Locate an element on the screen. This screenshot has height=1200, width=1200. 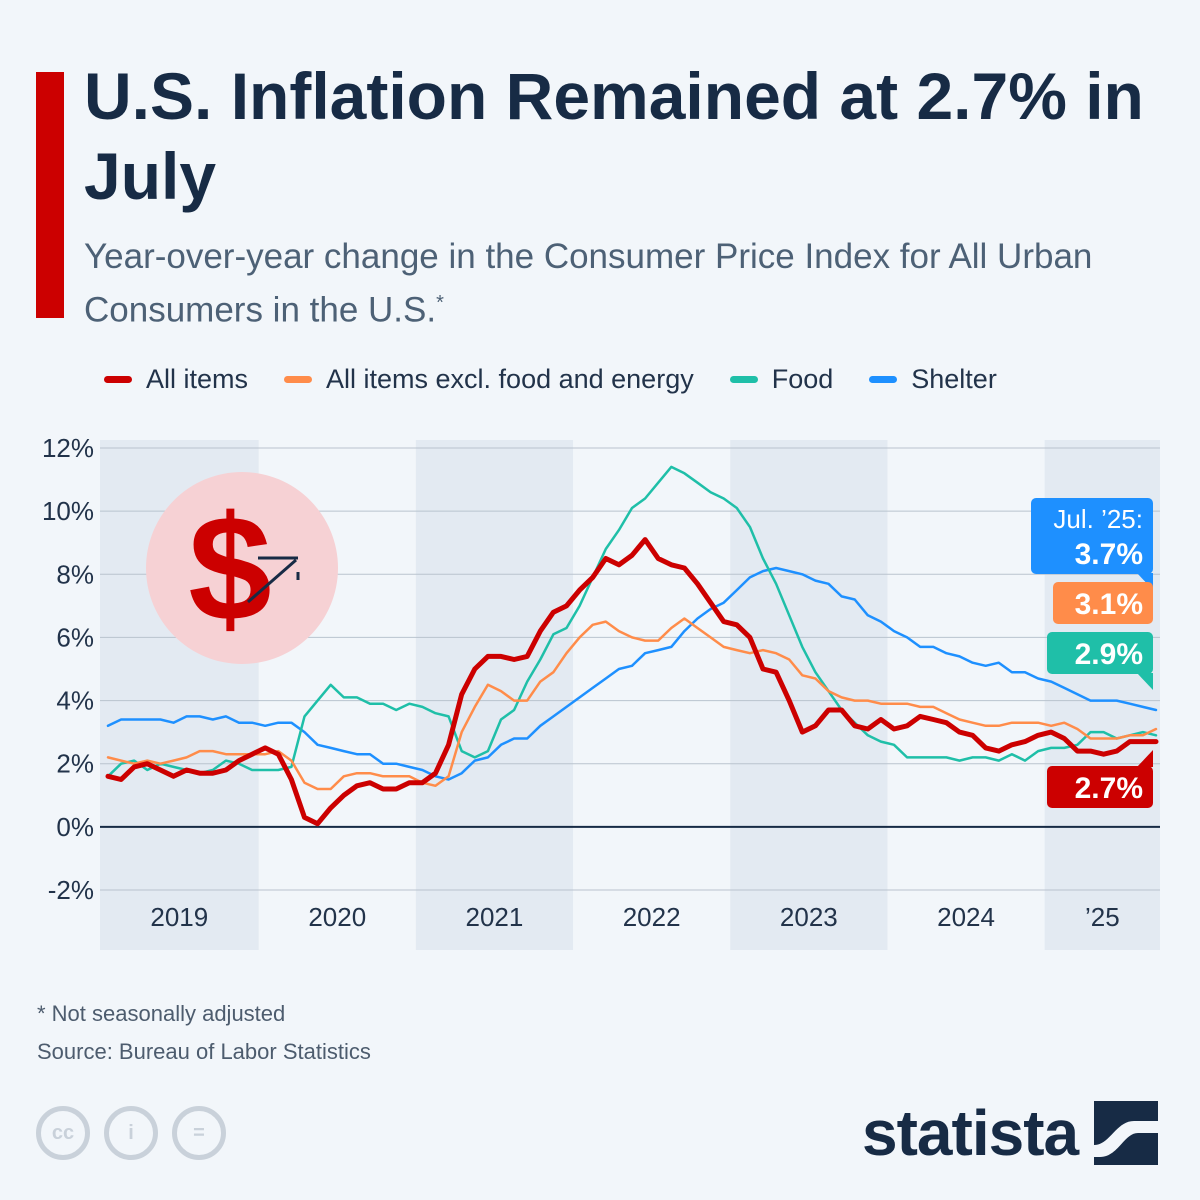
no-derivatives-icon: = is located at coordinates (199, 1133).